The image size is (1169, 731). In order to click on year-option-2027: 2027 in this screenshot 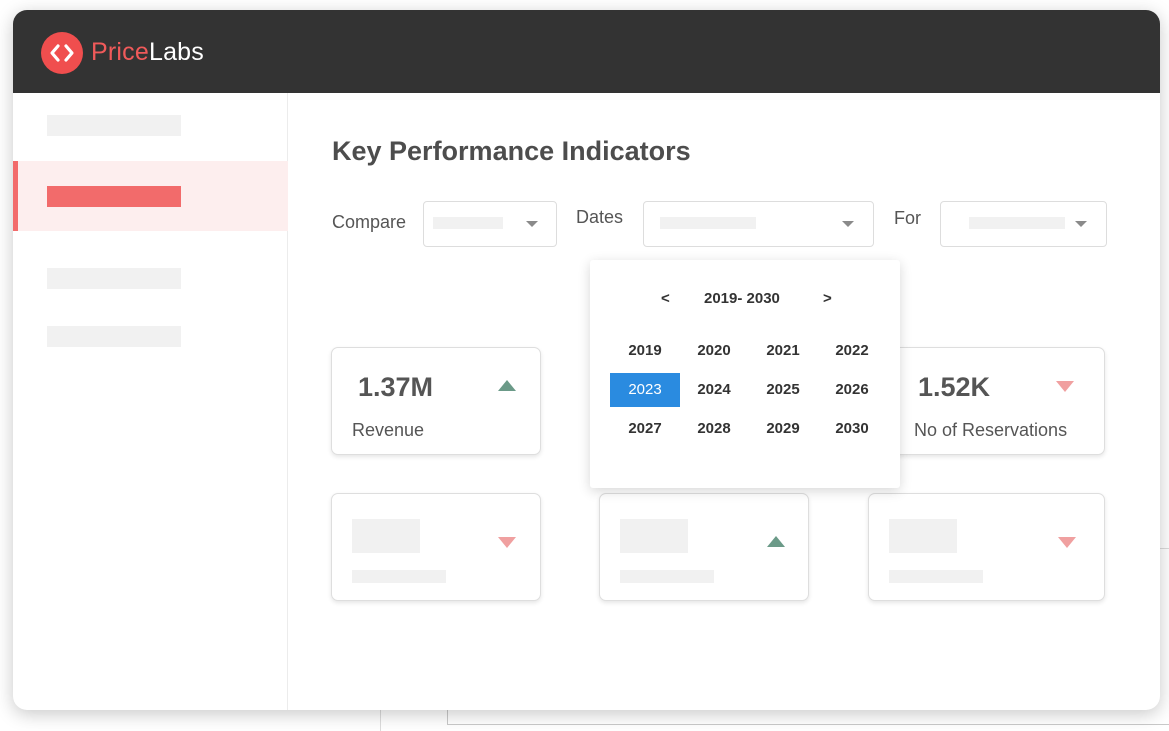, I will do `click(645, 428)`.